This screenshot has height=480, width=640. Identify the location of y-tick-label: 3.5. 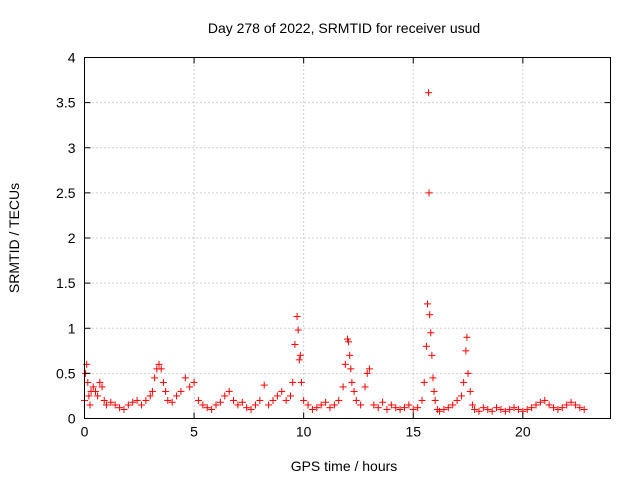
(66, 103).